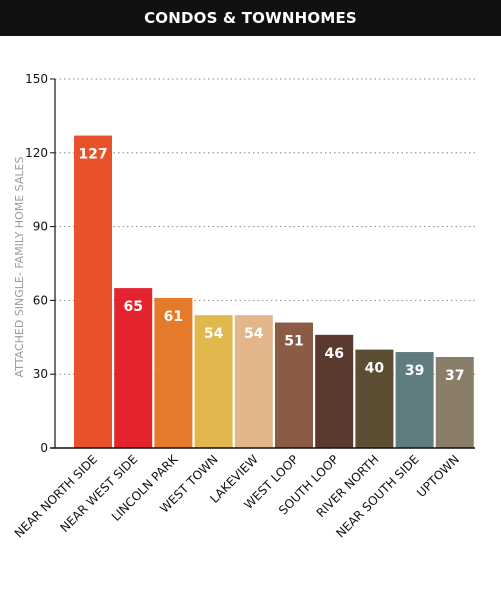 The width and height of the screenshot is (501, 590). What do you see at coordinates (19, 267) in the screenshot?
I see `y-axis-title: ATTACHED SINGLE- FAMILY HOME SALES` at bounding box center [19, 267].